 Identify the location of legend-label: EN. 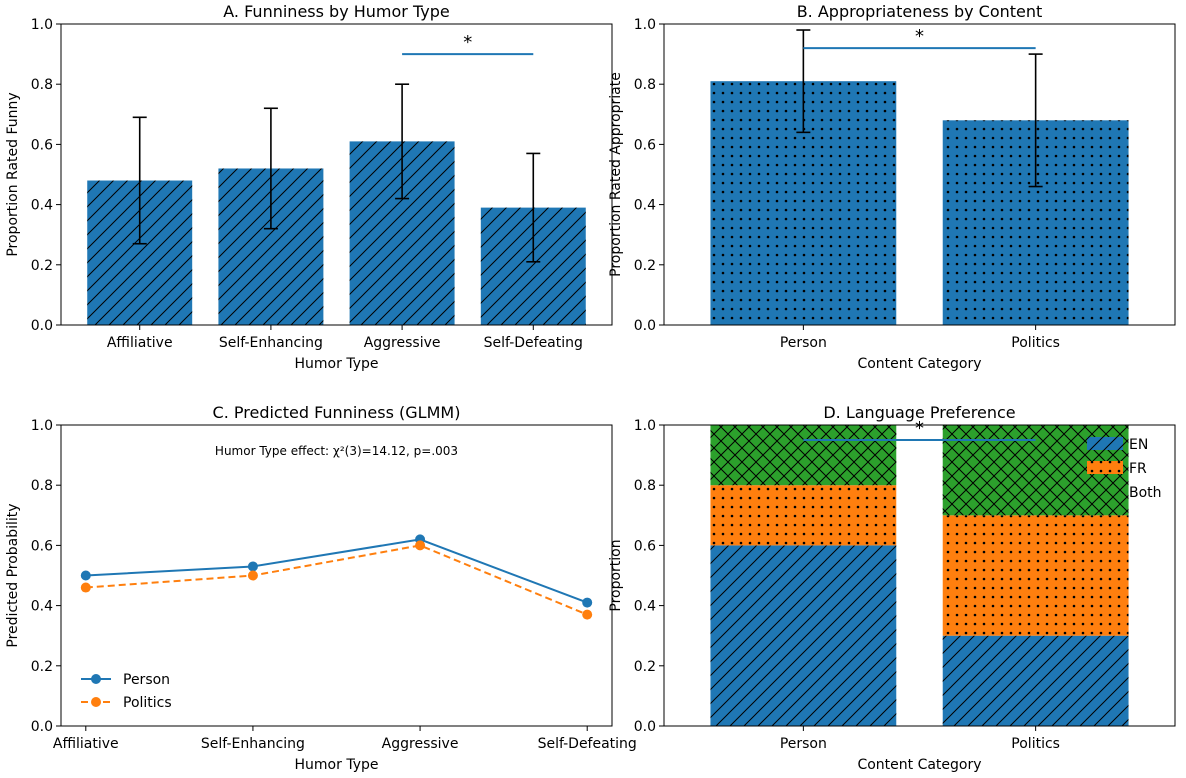
(1138, 445).